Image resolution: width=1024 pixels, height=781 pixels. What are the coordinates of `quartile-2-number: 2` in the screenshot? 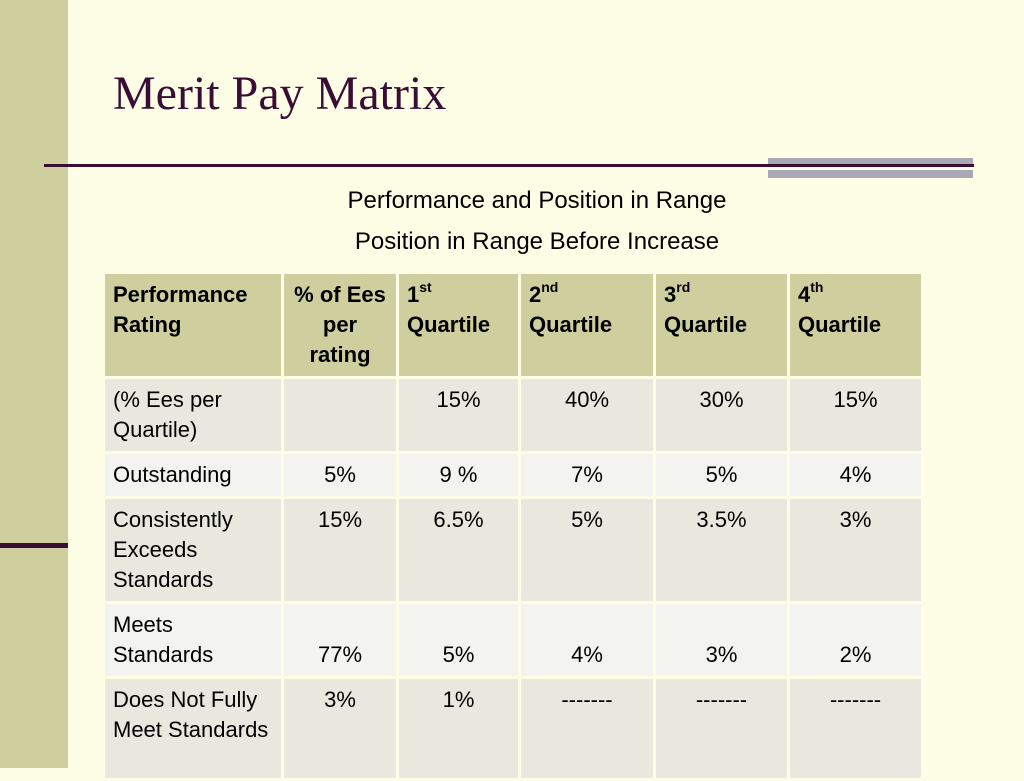 It's located at (535, 294).